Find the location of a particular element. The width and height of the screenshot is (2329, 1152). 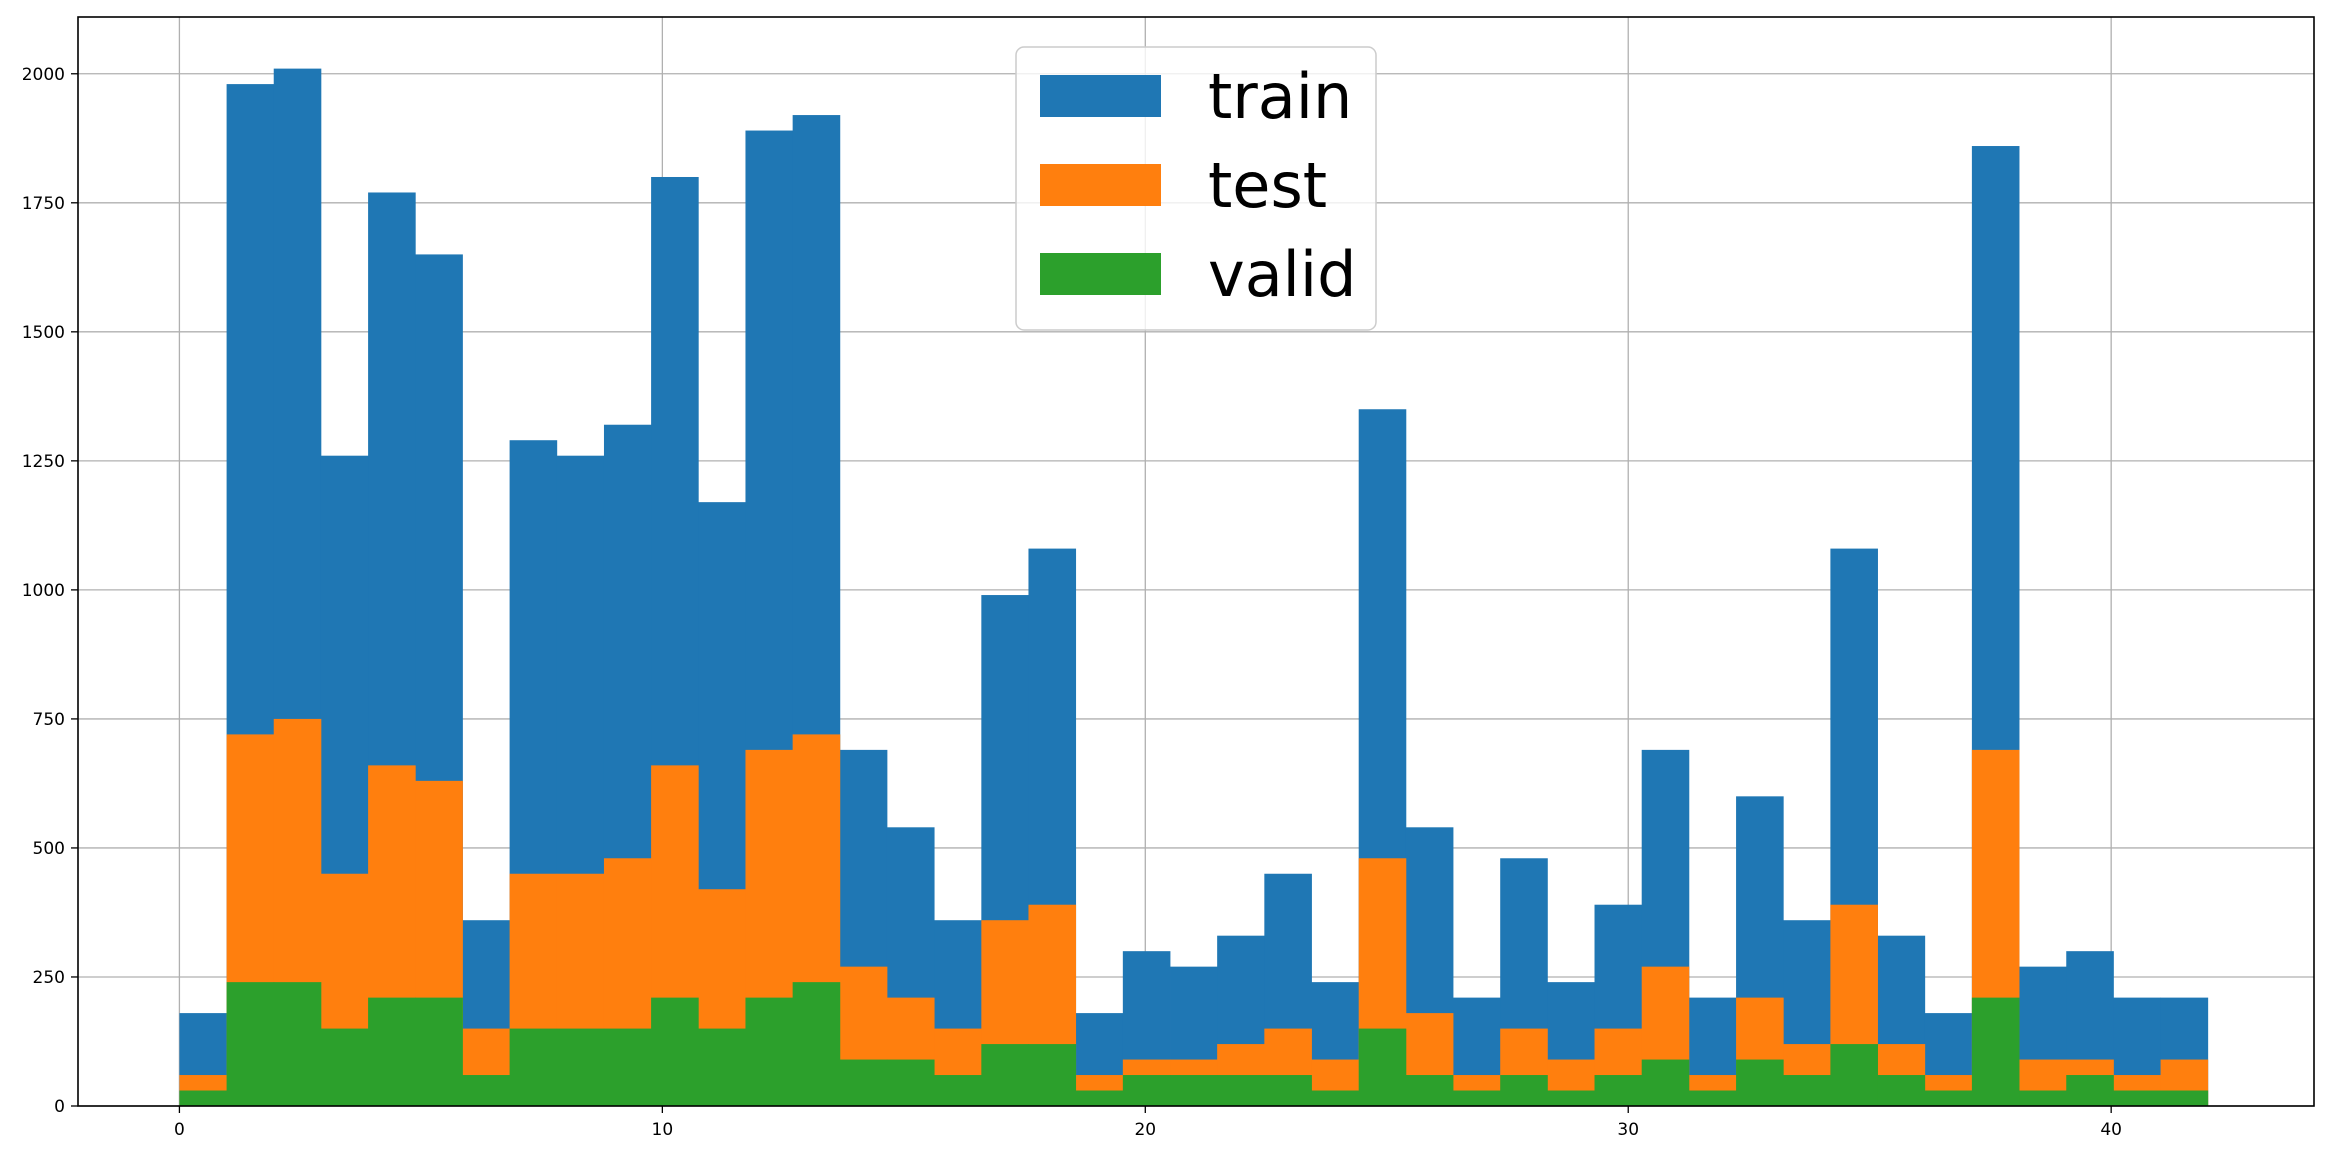

y-tick-label: 1000 is located at coordinates (43, 591).